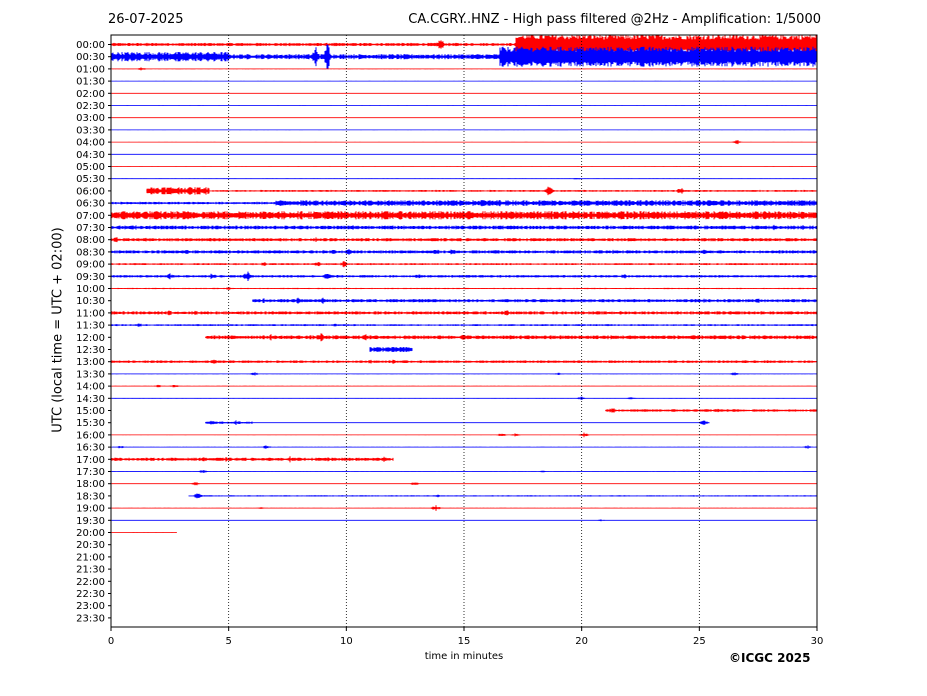 The height and width of the screenshot is (696, 927). What do you see at coordinates (90, 411) in the screenshot?
I see `y-tick-label: 15:00` at bounding box center [90, 411].